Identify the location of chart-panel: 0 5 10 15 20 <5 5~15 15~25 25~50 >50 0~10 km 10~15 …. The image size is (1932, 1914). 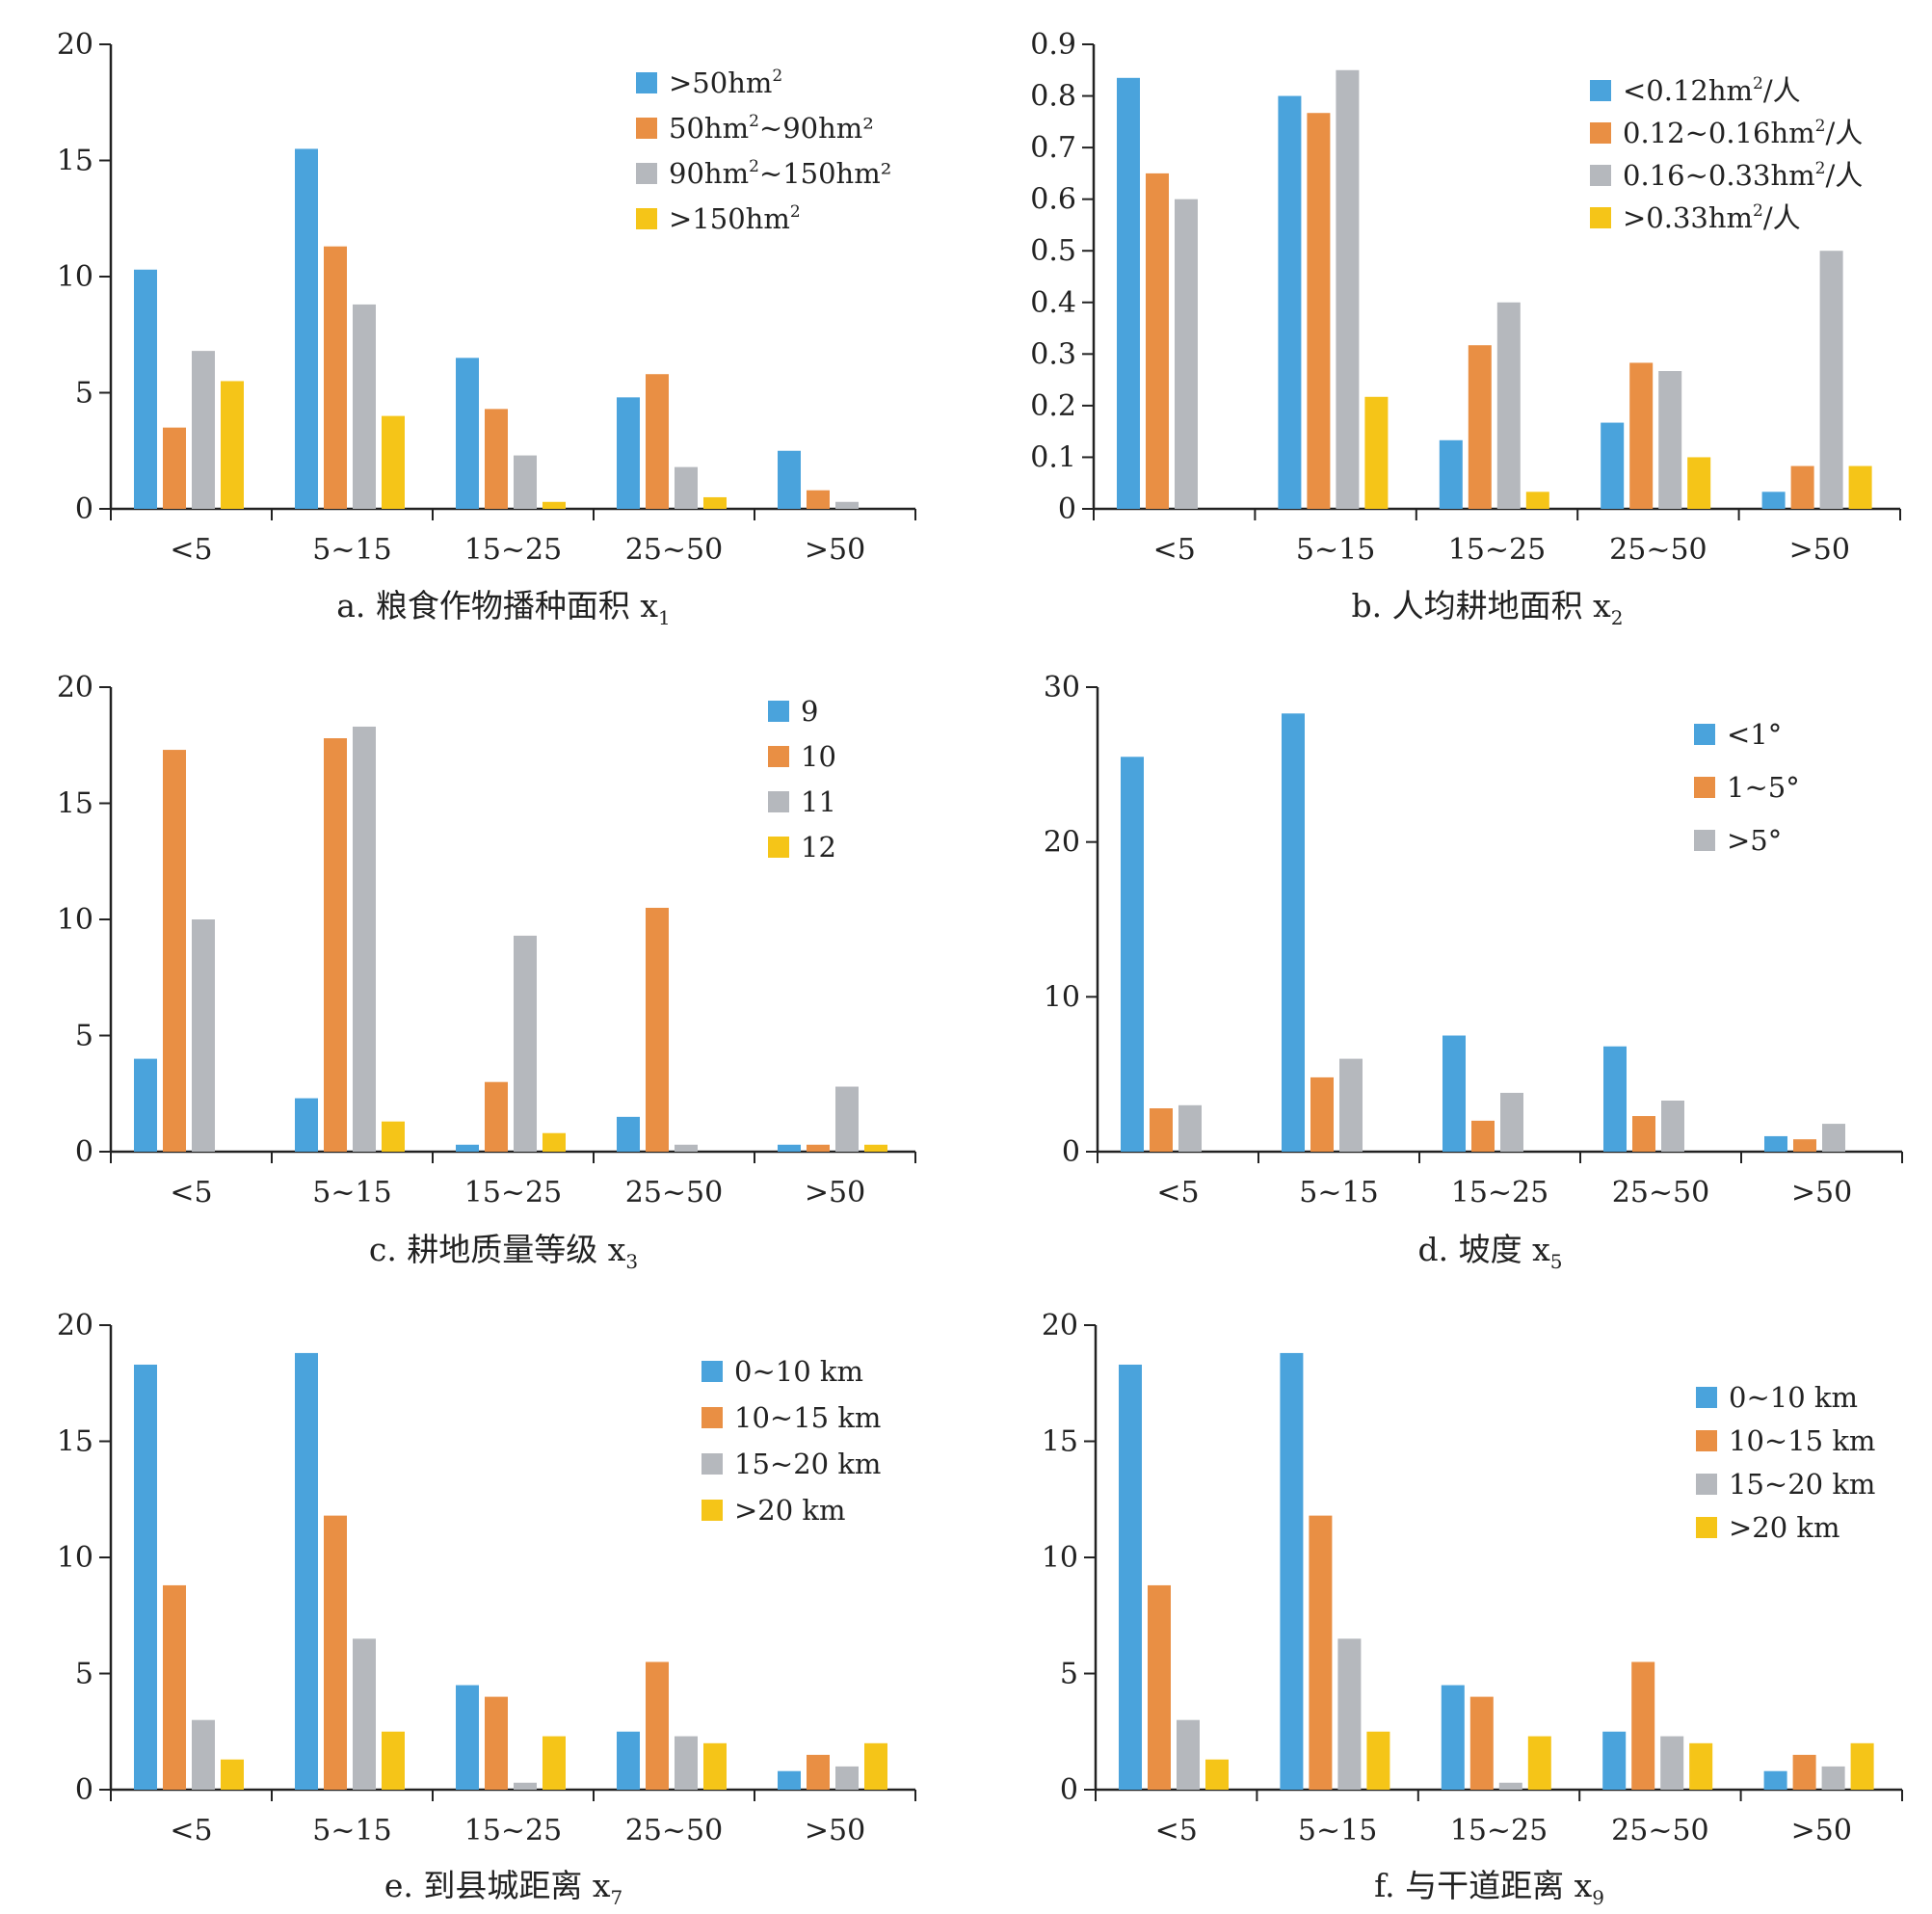
(1472, 1609).